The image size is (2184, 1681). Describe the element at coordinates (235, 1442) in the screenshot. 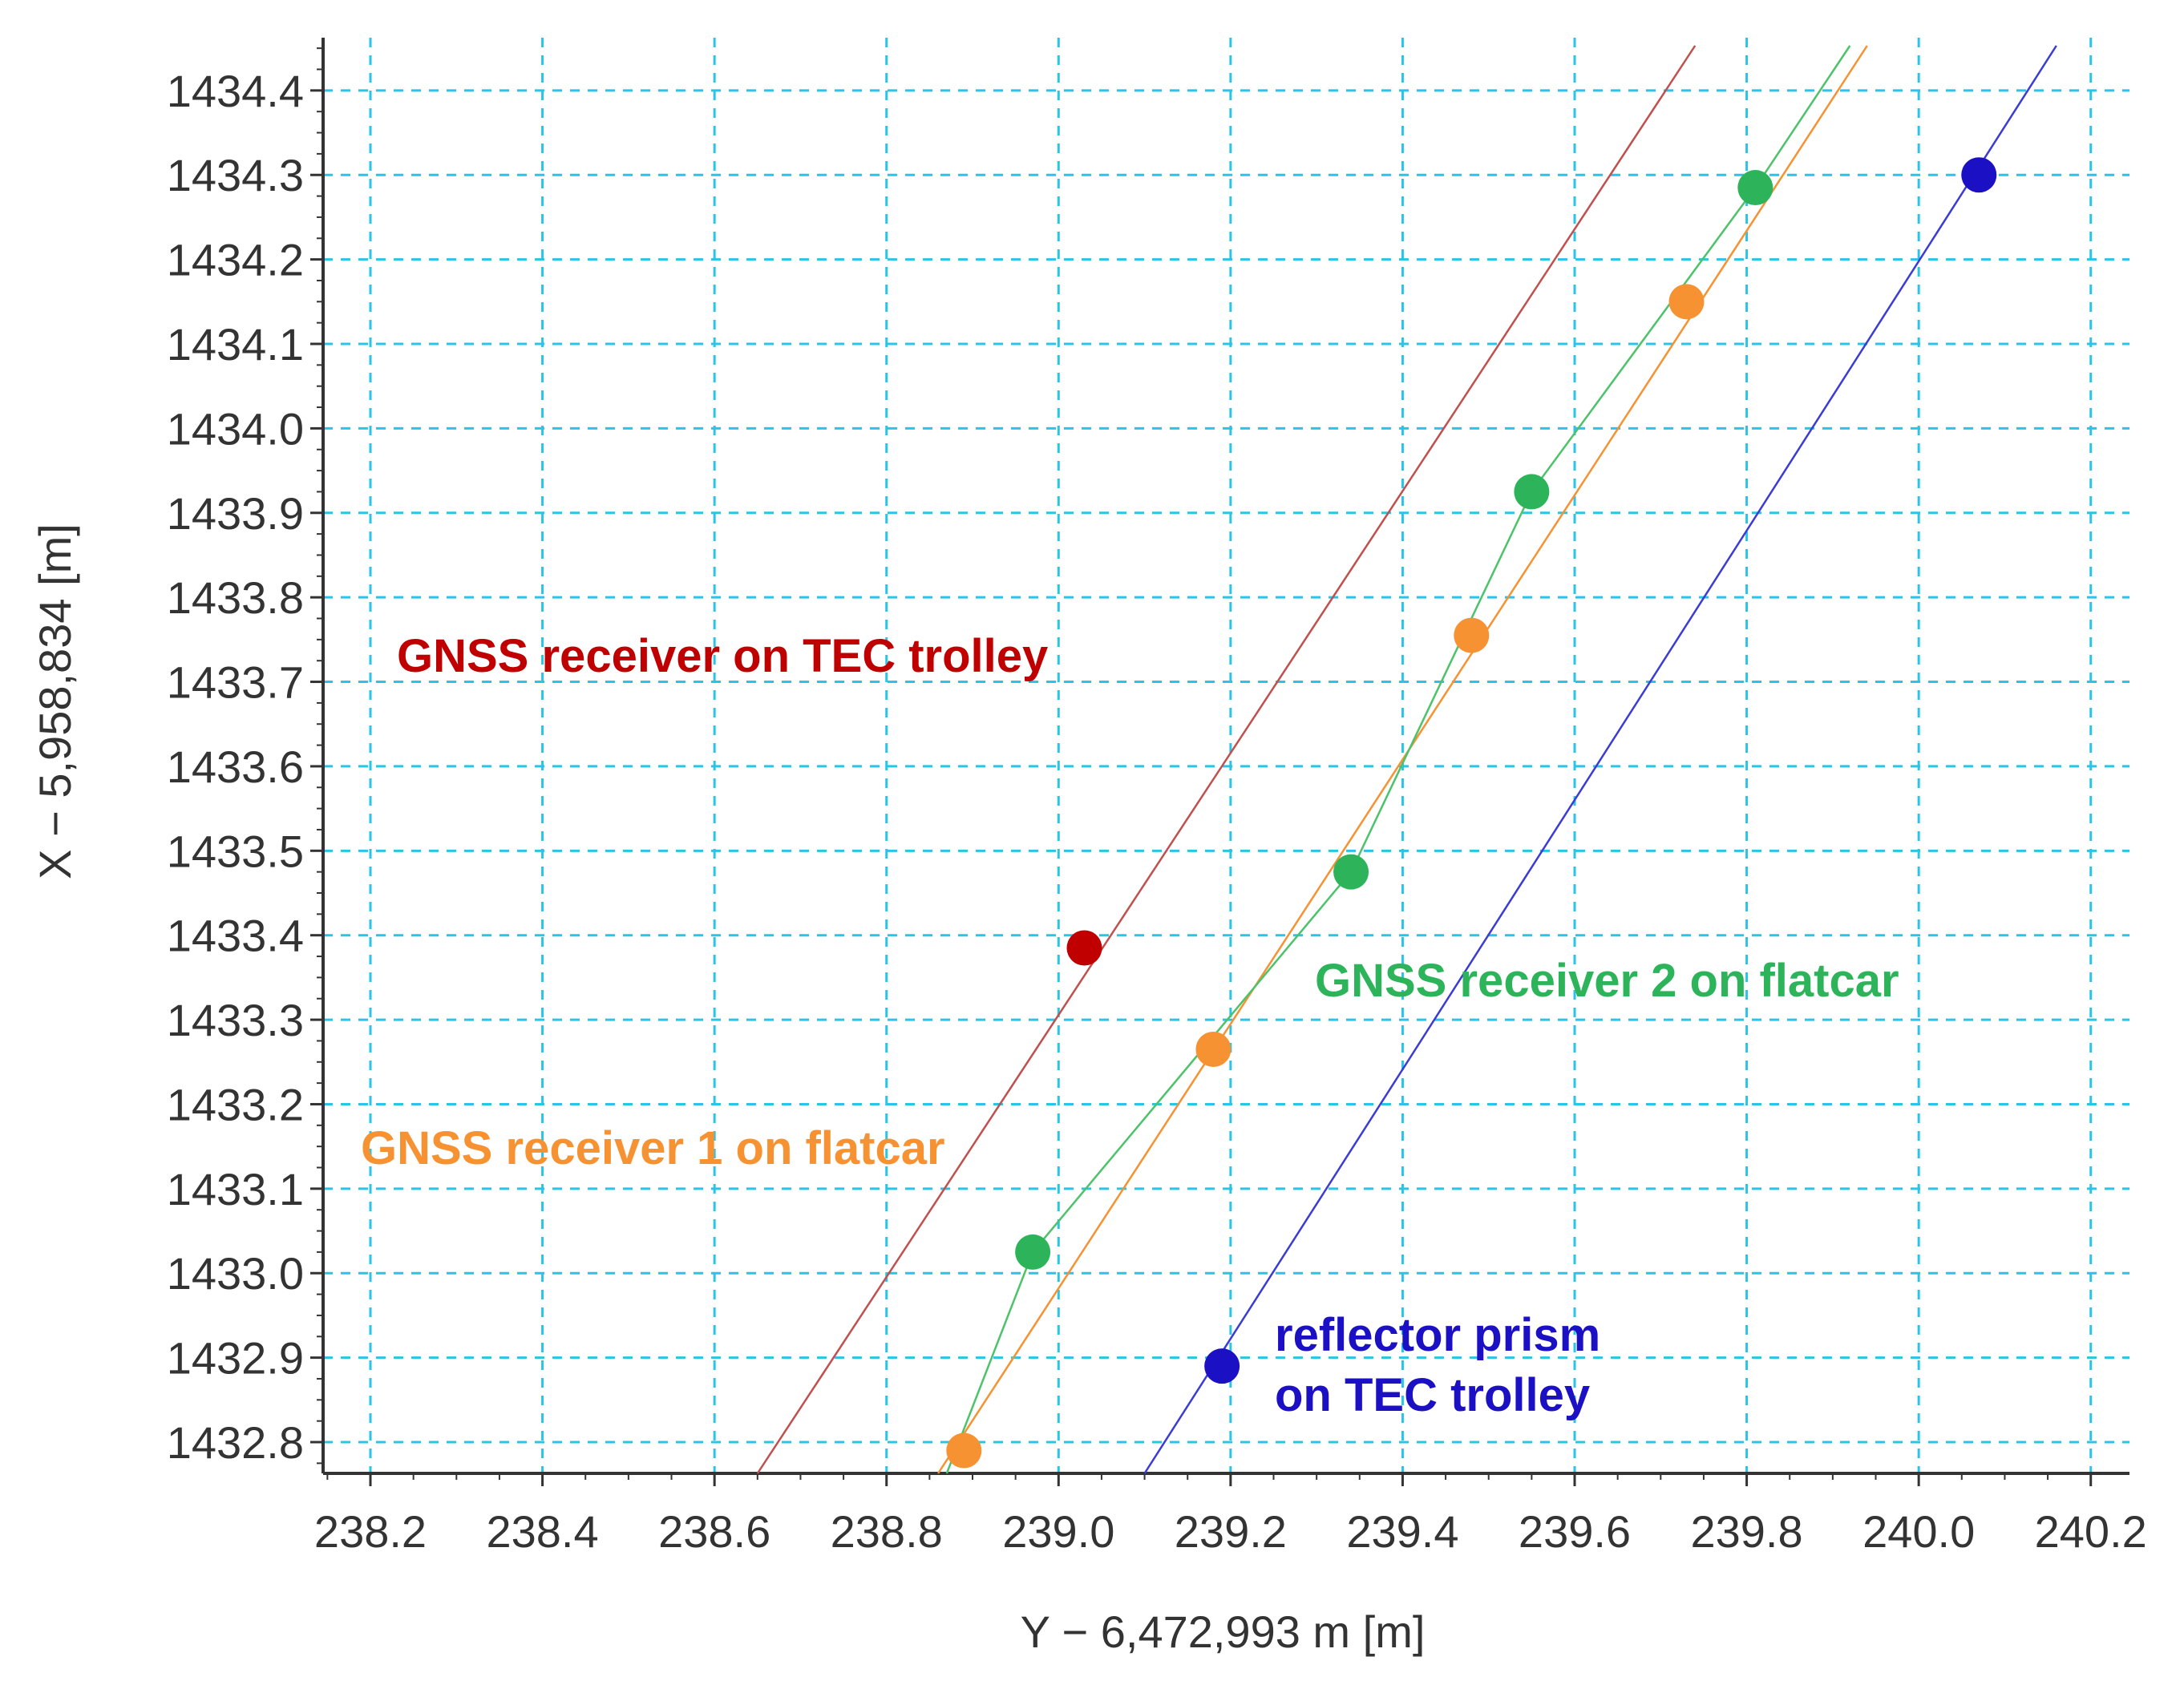

I see `y-tick-label: 1432.8` at that location.